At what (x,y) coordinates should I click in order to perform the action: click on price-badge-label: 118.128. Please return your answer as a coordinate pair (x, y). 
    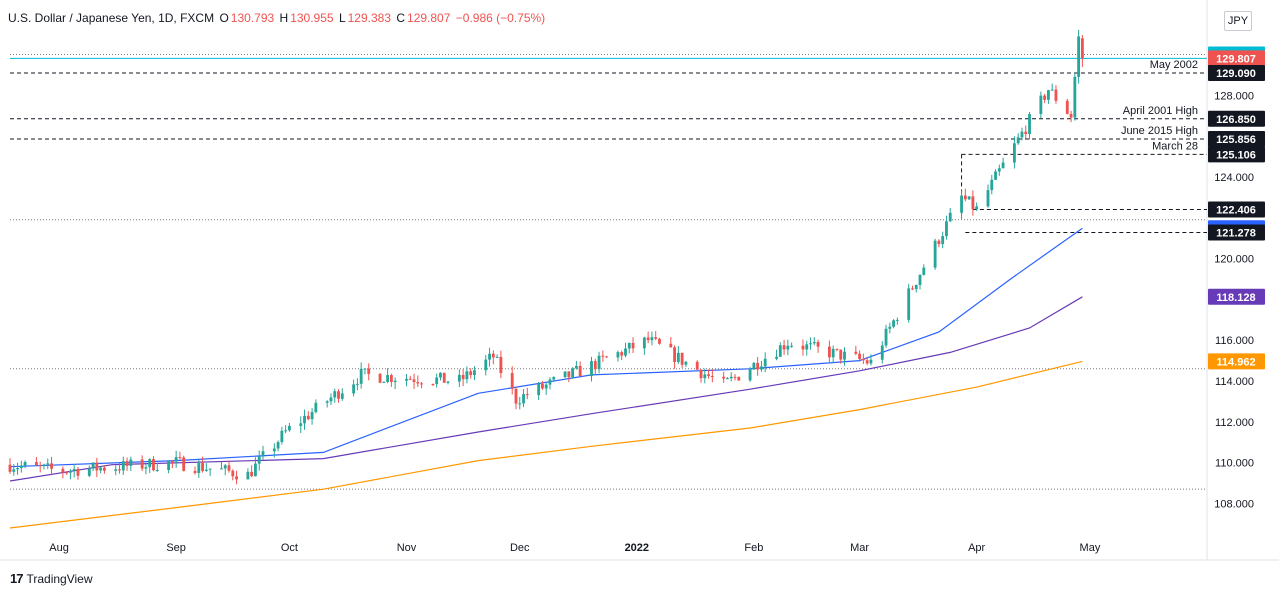
    Looking at the image, I should click on (1235, 298).